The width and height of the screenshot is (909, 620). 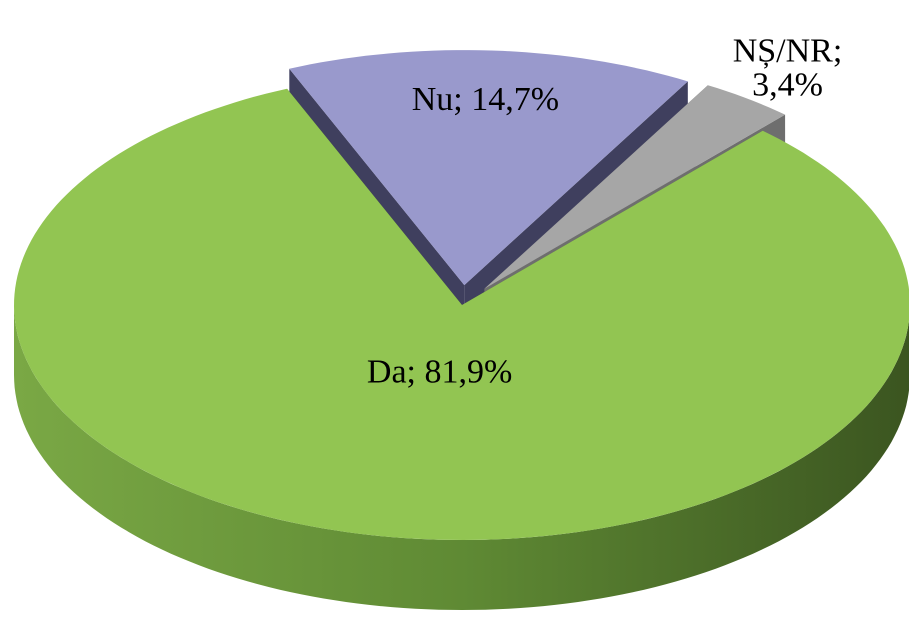 I want to click on data-label: NȘ/NR; 3,4%, so click(x=788, y=67).